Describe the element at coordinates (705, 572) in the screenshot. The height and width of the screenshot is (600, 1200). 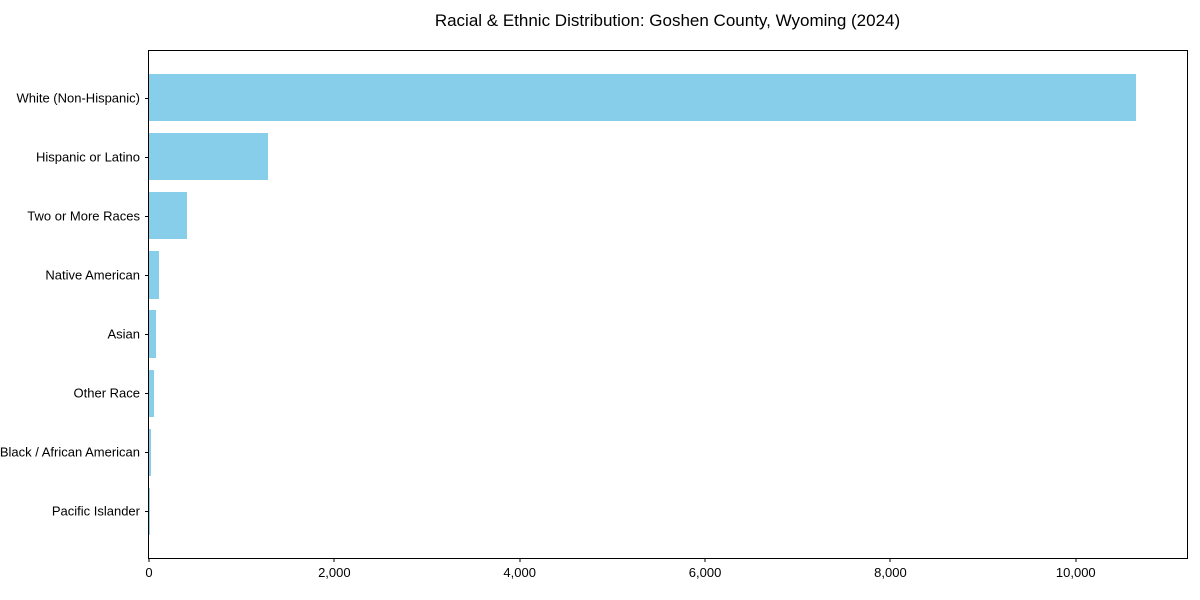
I see `x-axis-tick-label: 6,000` at that location.